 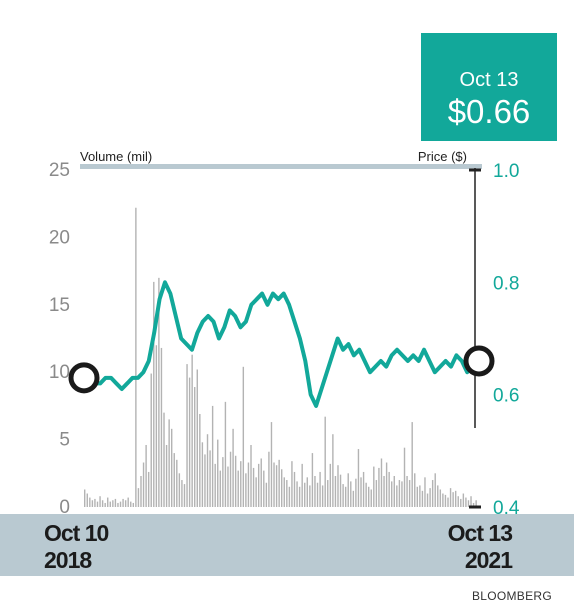 What do you see at coordinates (506, 508) in the screenshot?
I see `price-tick-label: 0.4` at bounding box center [506, 508].